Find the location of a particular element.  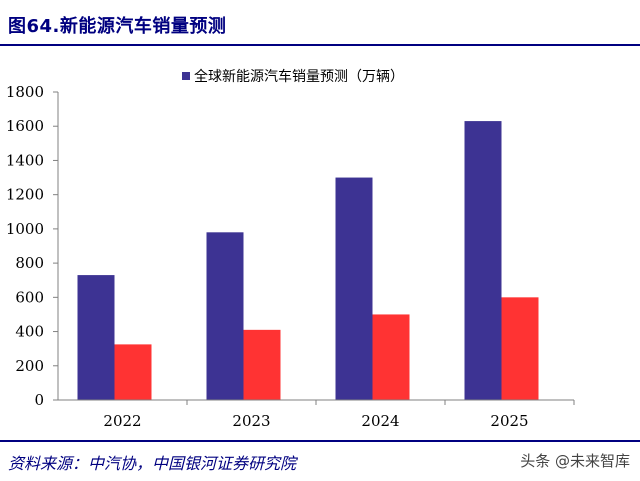

y-tick-label: 400 is located at coordinates (29, 332).